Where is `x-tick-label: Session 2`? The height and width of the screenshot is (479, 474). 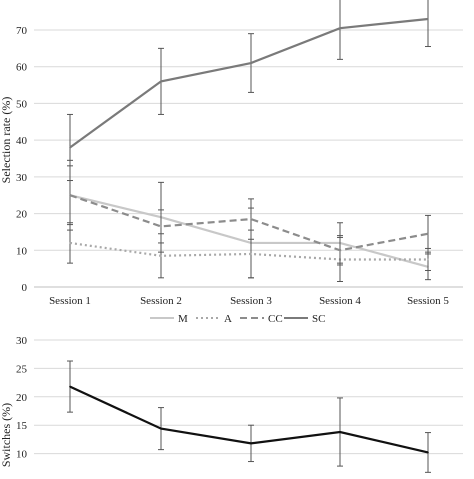 x-tick-label: Session 2 is located at coordinates (161, 301).